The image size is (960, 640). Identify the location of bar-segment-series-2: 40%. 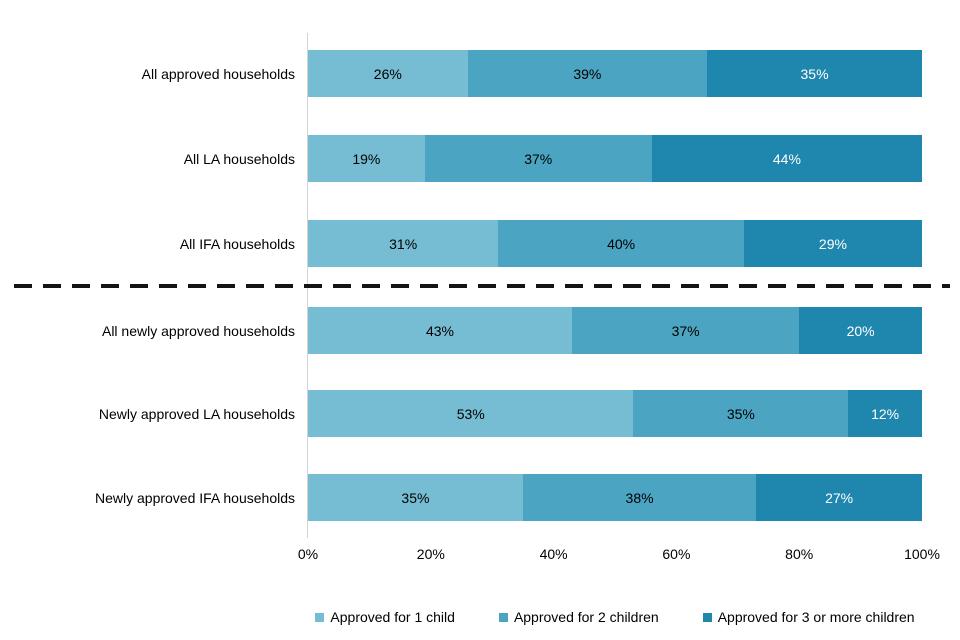
(621, 243).